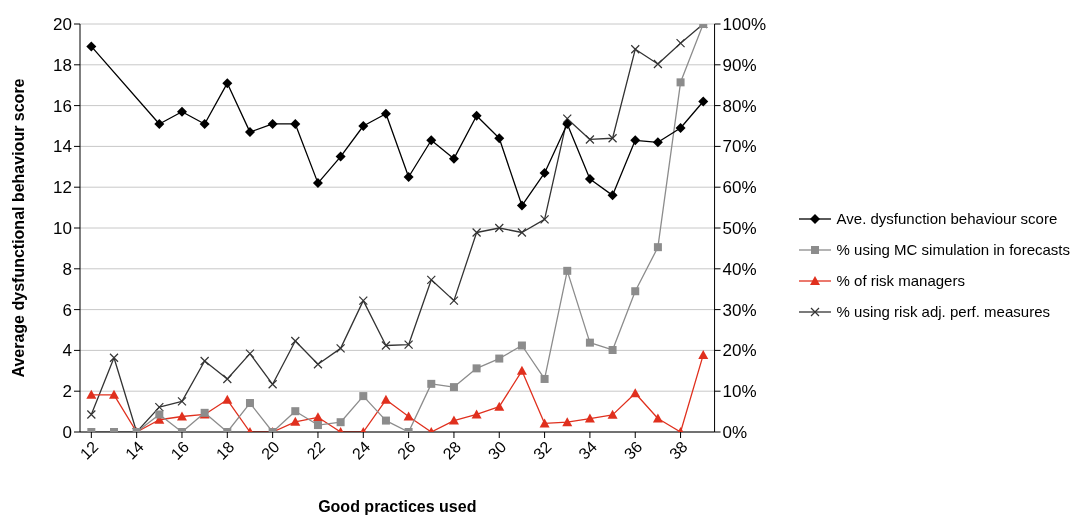 The height and width of the screenshot is (530, 1088). I want to click on y-tick-label: 4, so click(67, 351).